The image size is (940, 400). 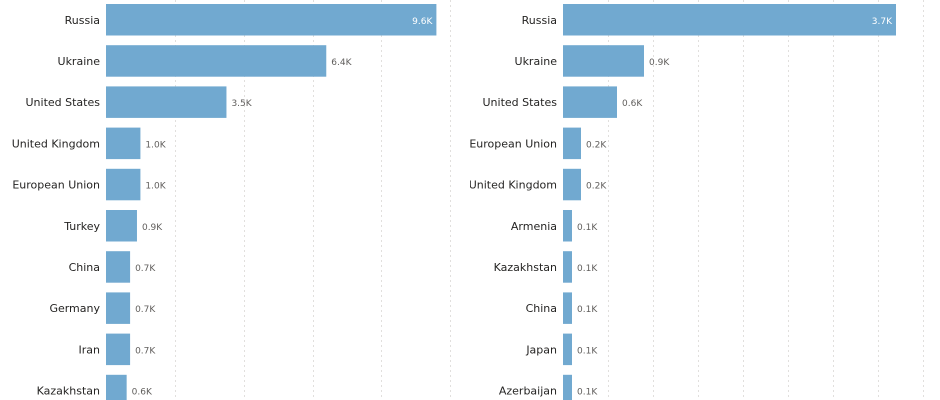 What do you see at coordinates (79, 61) in the screenshot?
I see `left-category-label: Ukraine` at bounding box center [79, 61].